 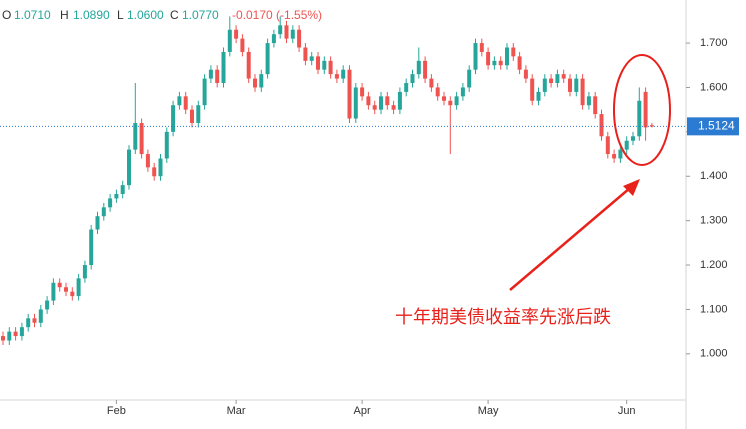 I want to click on y-tick-label: 1.200, so click(x=714, y=265).